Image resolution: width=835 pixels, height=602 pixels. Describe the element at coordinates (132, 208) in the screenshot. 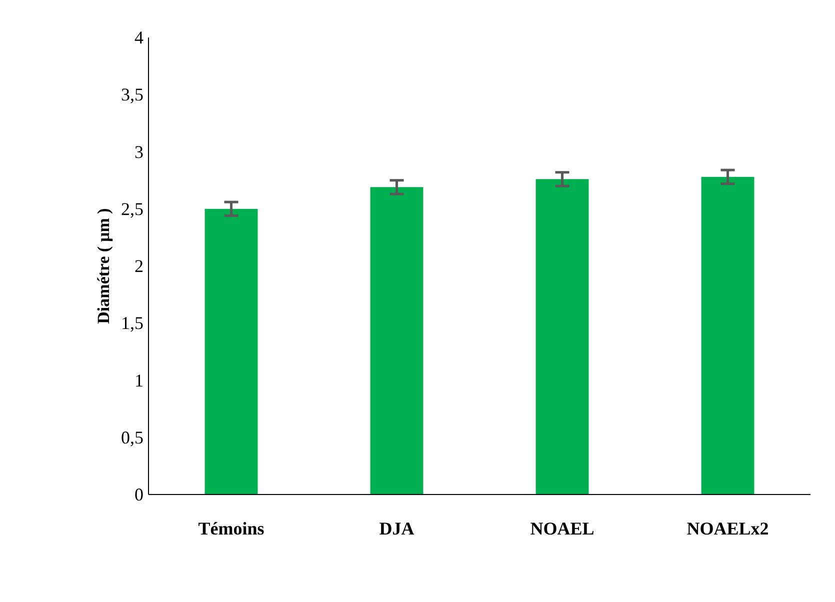

I see `y-tick-label: 2,5` at that location.